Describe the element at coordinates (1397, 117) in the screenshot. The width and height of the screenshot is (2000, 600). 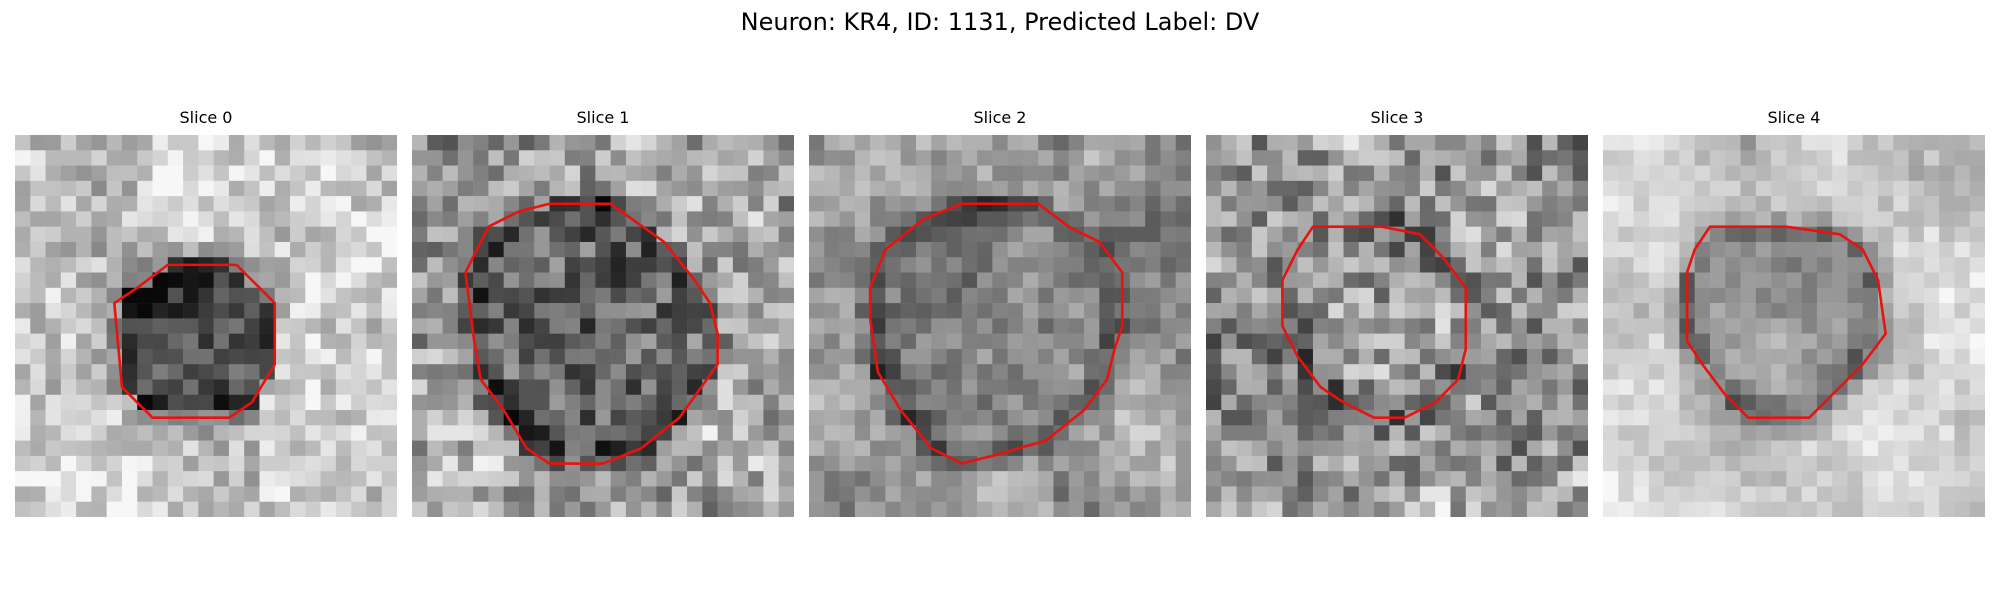
I see `slice-title-3: Slice 3` at that location.